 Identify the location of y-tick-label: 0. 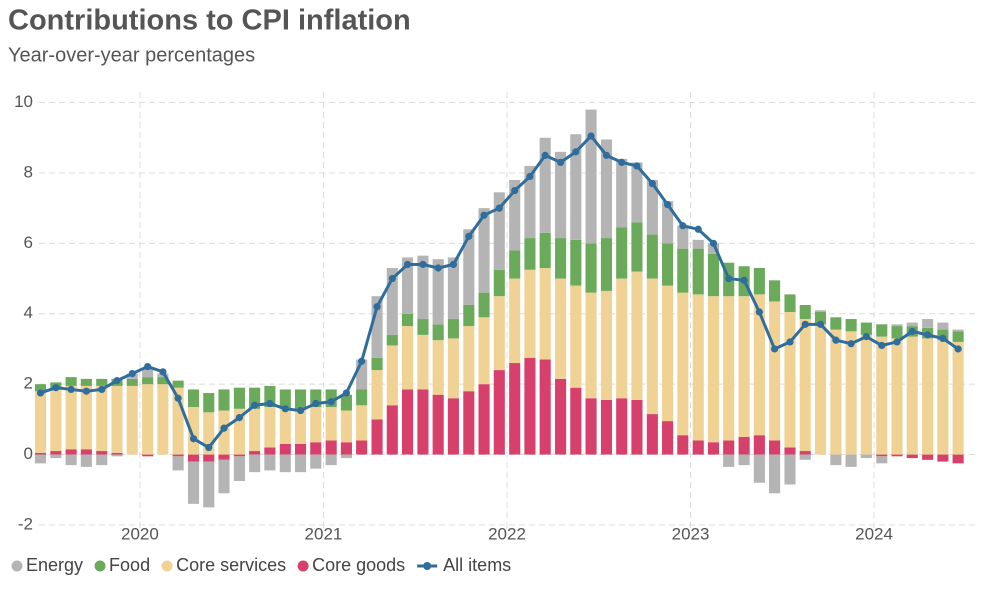
(28, 453).